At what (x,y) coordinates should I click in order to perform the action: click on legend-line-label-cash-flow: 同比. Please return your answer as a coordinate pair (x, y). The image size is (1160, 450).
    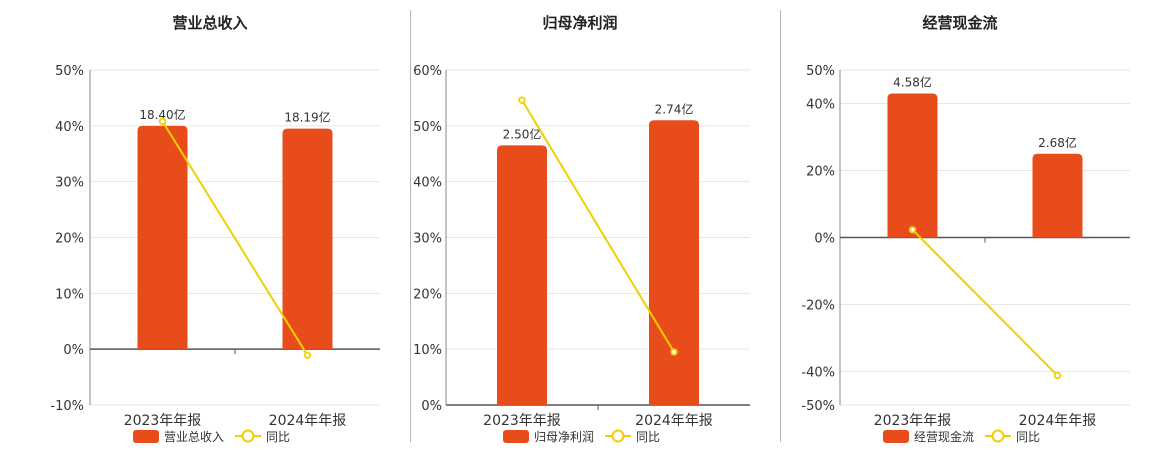
    Looking at the image, I should click on (1028, 437).